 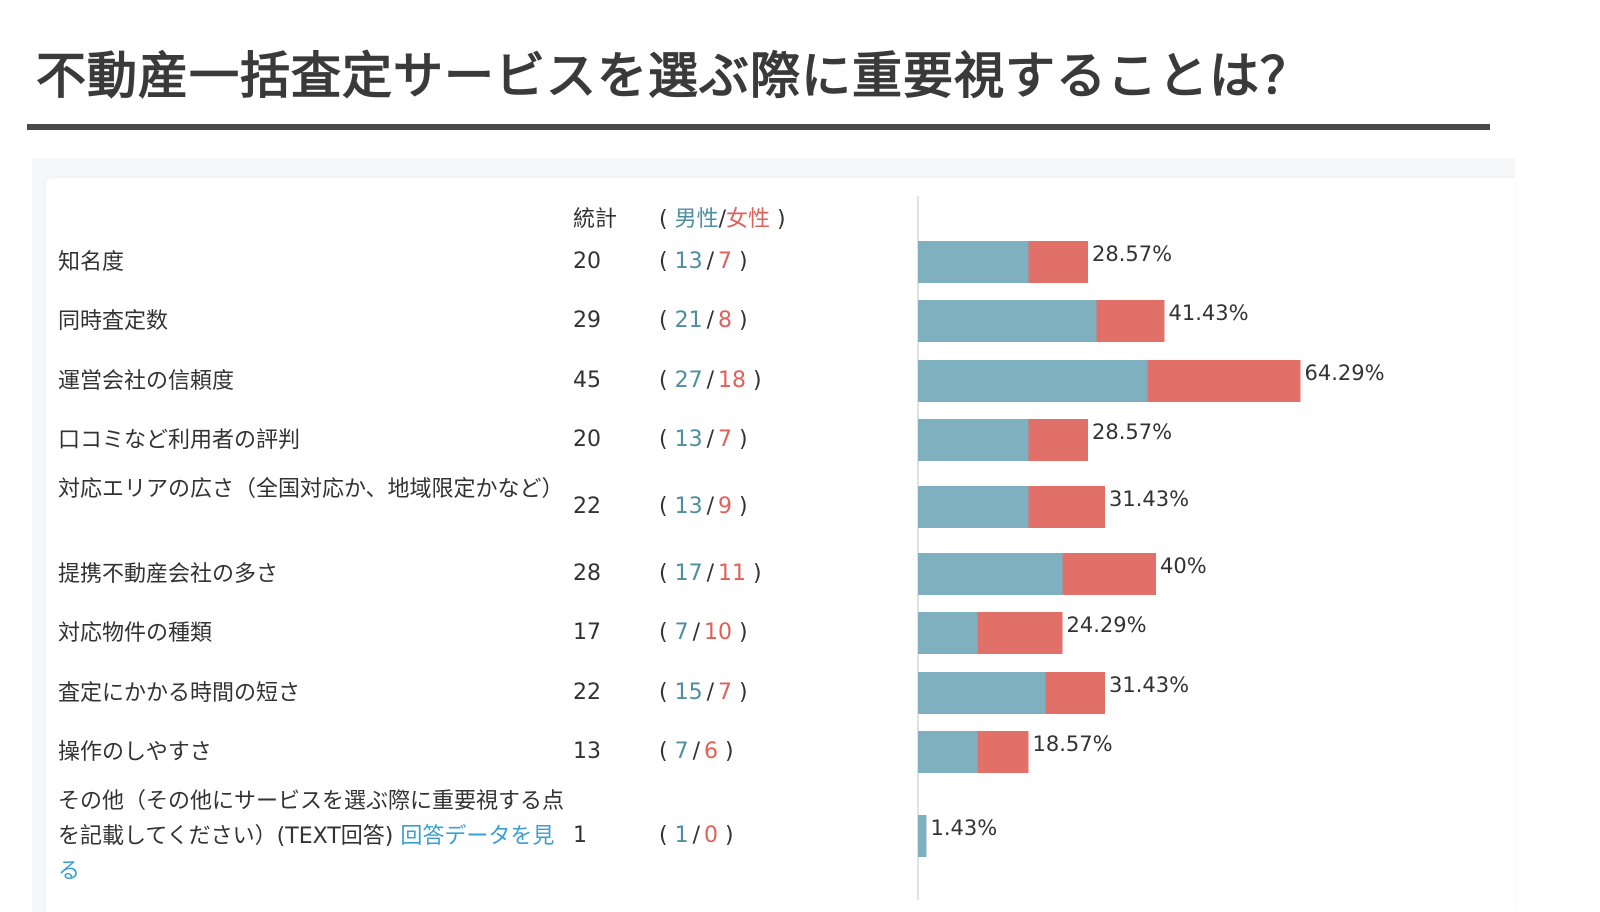 I want to click on row-gender-breakdown: ( 7/6 ), so click(x=696, y=752).